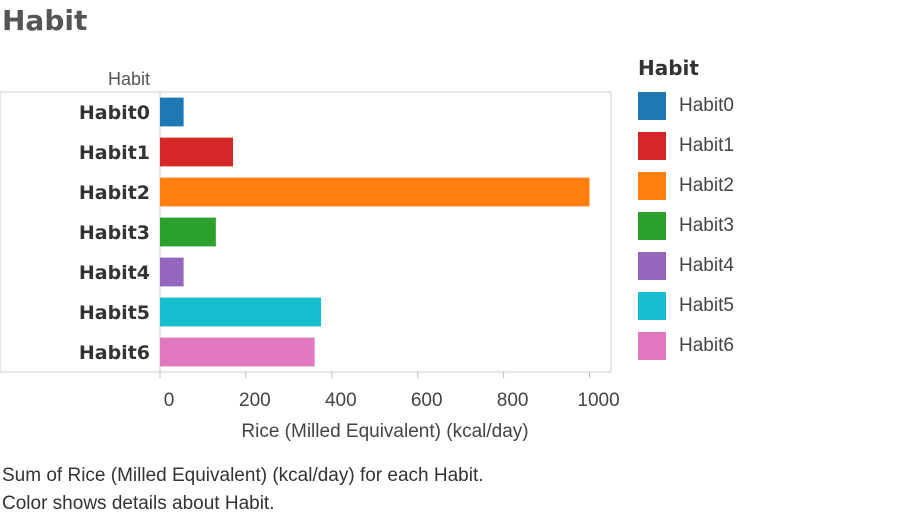 The height and width of the screenshot is (522, 916). I want to click on bar-habit5, so click(241, 312).